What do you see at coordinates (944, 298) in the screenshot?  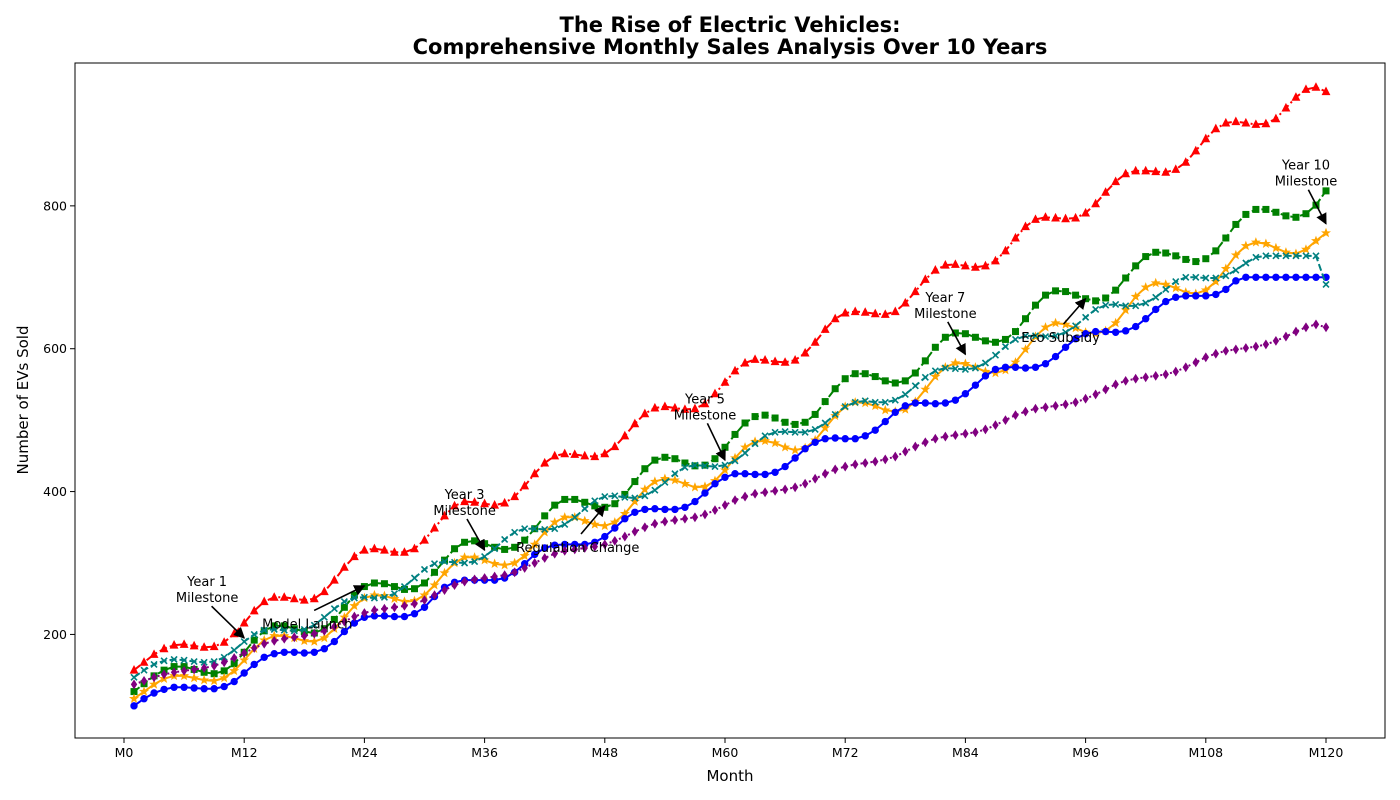 I see `annotation-label: Year 7` at bounding box center [944, 298].